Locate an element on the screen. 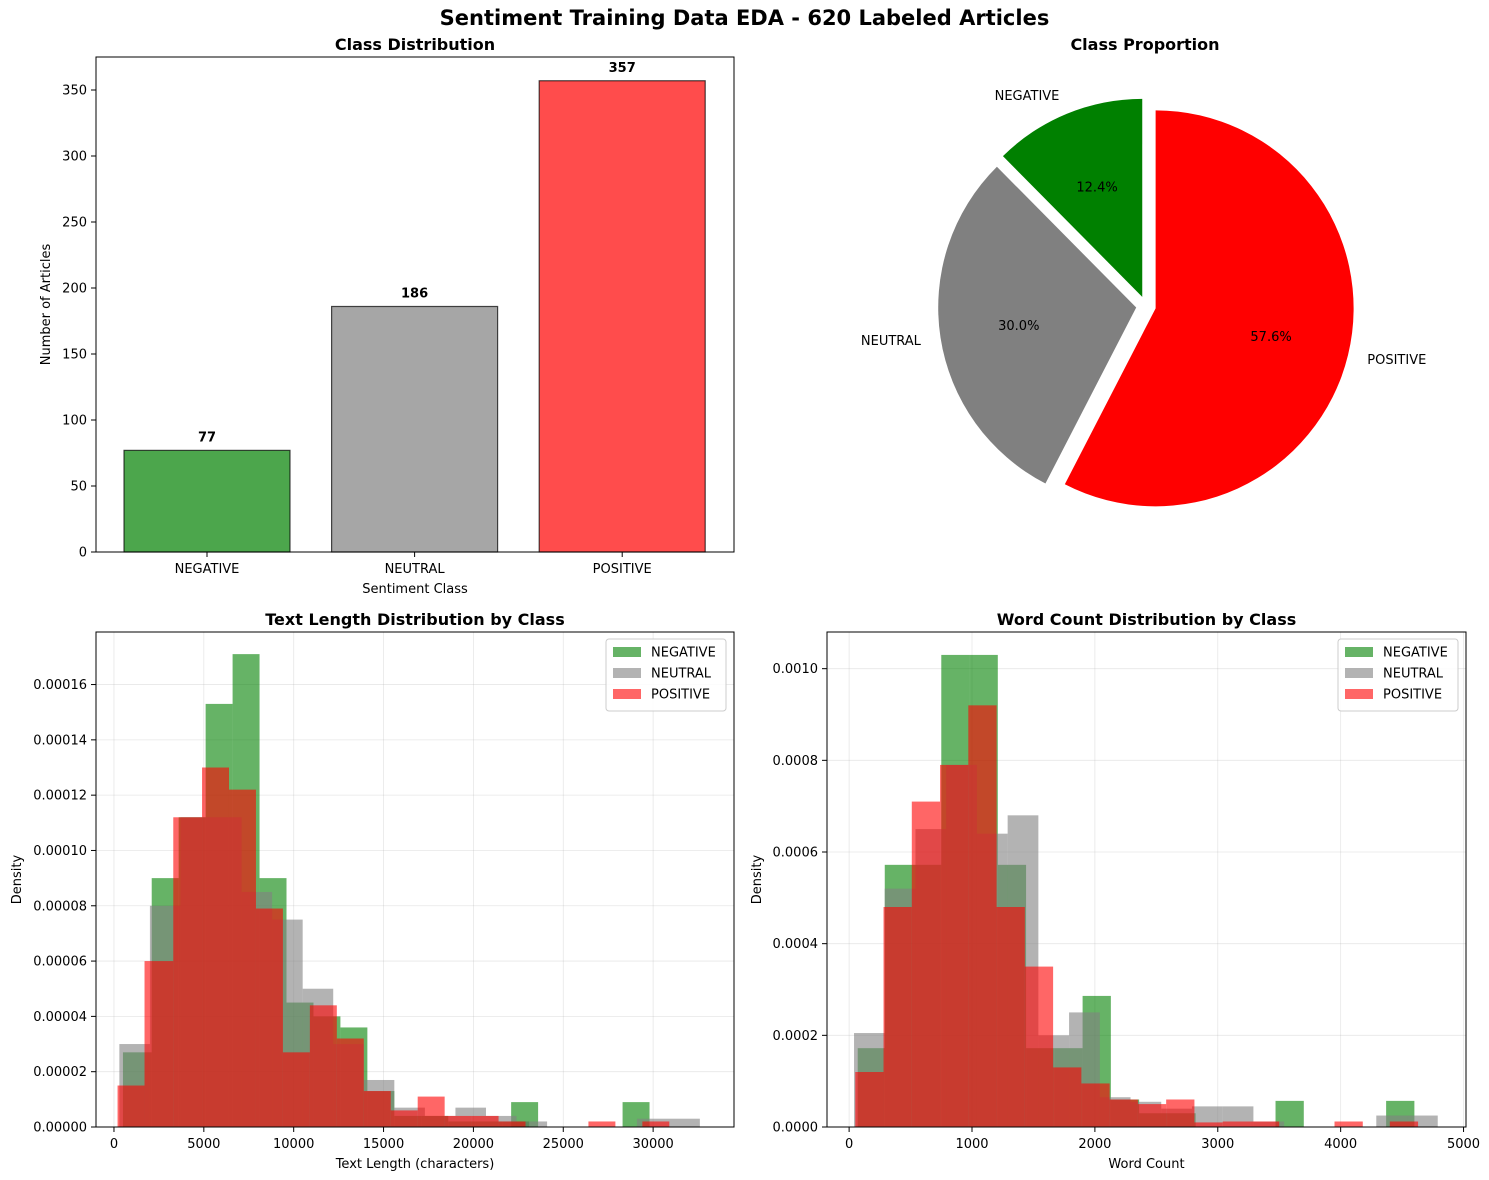  bar-value-label-negative: 77 is located at coordinates (207, 437).